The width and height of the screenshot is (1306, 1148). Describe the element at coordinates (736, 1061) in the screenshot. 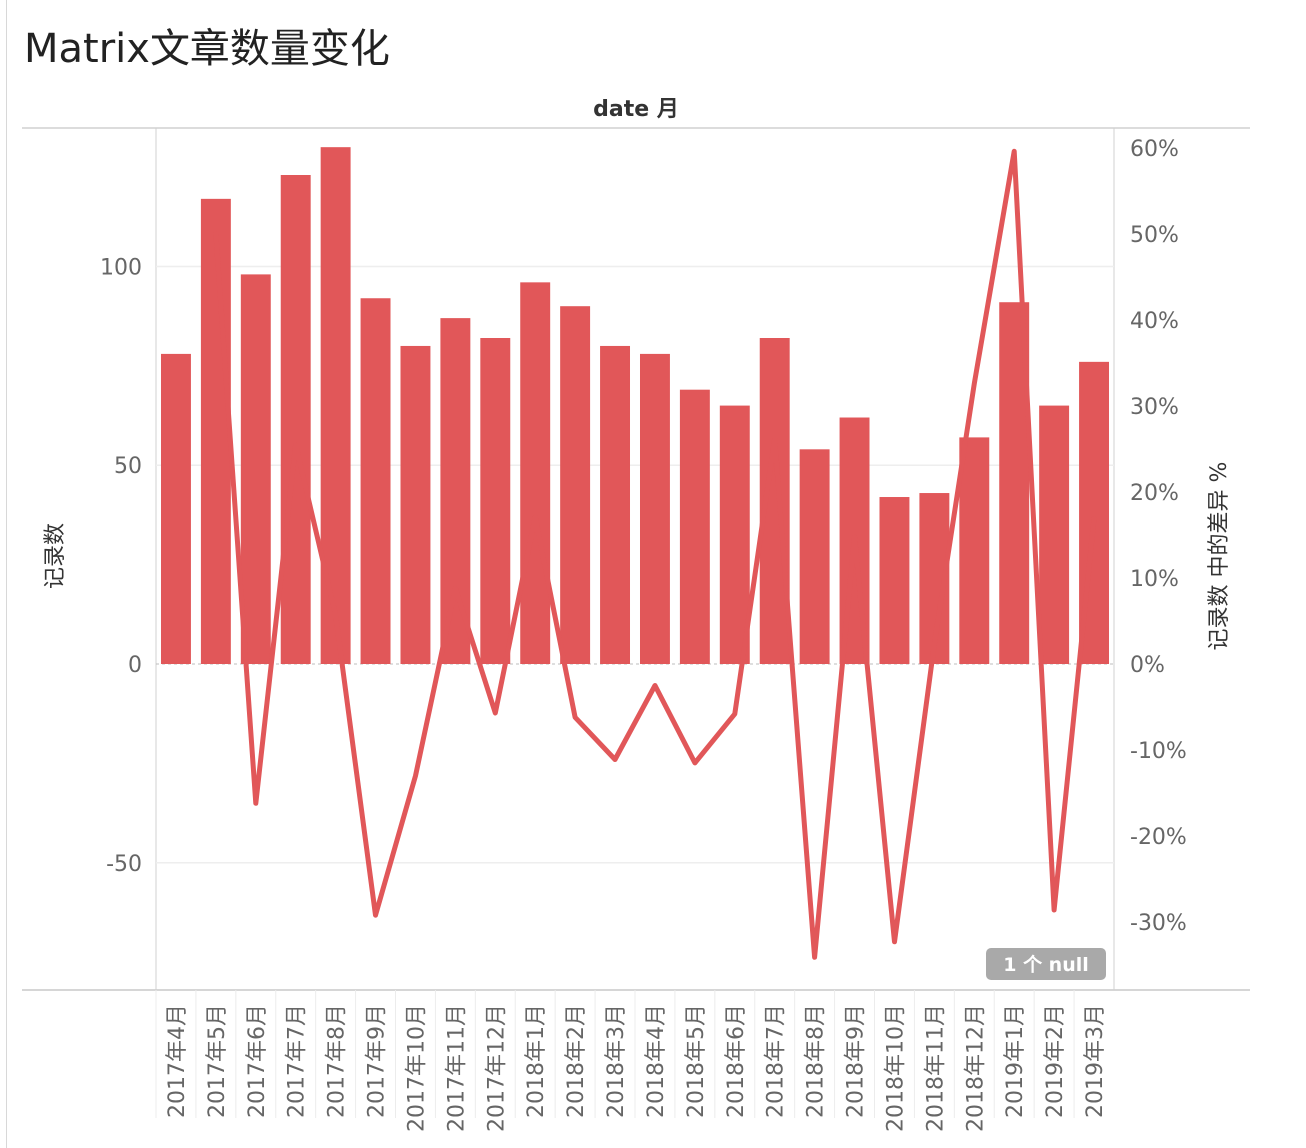

I see `x-tick-label: 2018年6月` at that location.